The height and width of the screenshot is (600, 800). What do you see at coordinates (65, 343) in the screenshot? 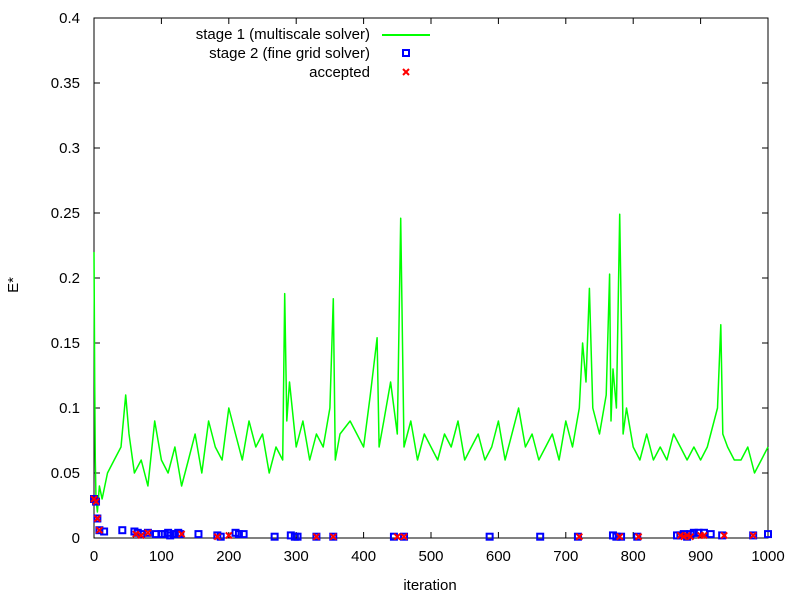
I see `y-tick-label: 0.15` at bounding box center [65, 343].